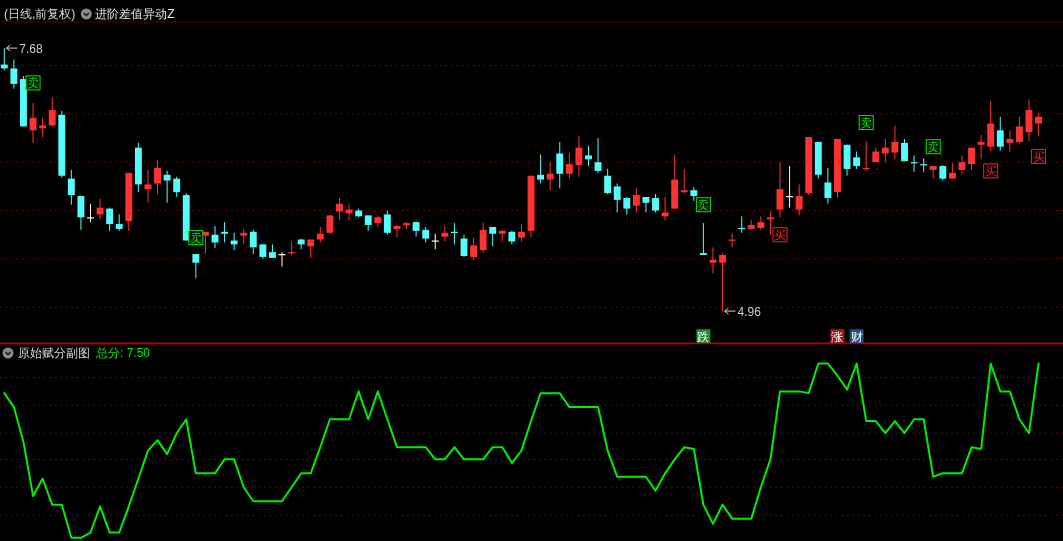  What do you see at coordinates (703, 336) in the screenshot?
I see `series-label: 跌` at bounding box center [703, 336].